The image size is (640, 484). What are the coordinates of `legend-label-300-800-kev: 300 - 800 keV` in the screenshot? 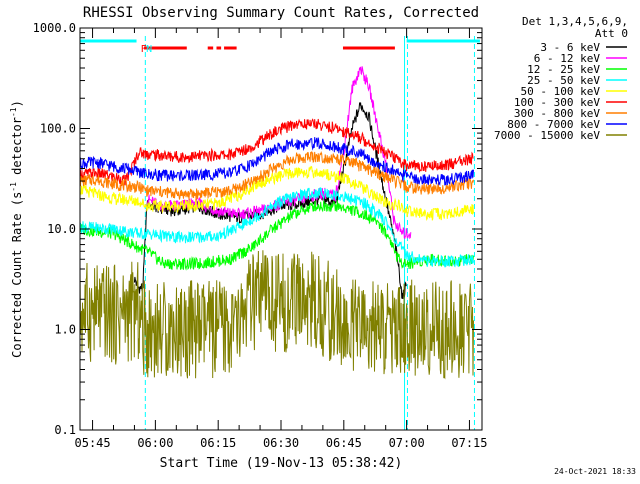 It's located at (557, 113).